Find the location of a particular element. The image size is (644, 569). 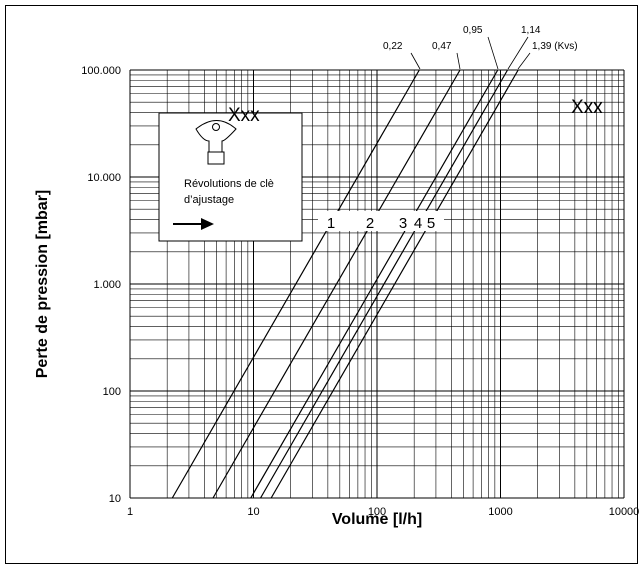

kvs-label-4: 1,14 is located at coordinates (531, 30).